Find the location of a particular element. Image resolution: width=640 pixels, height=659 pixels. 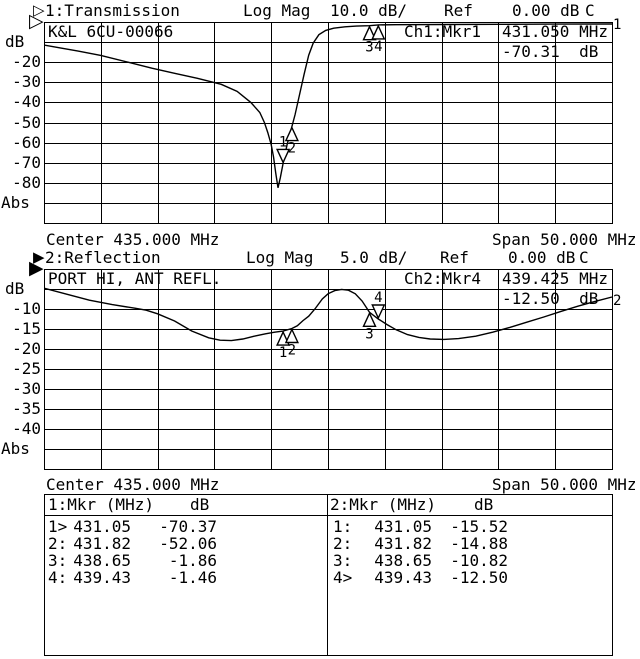

marker-value: -70.37 is located at coordinates (188, 526).